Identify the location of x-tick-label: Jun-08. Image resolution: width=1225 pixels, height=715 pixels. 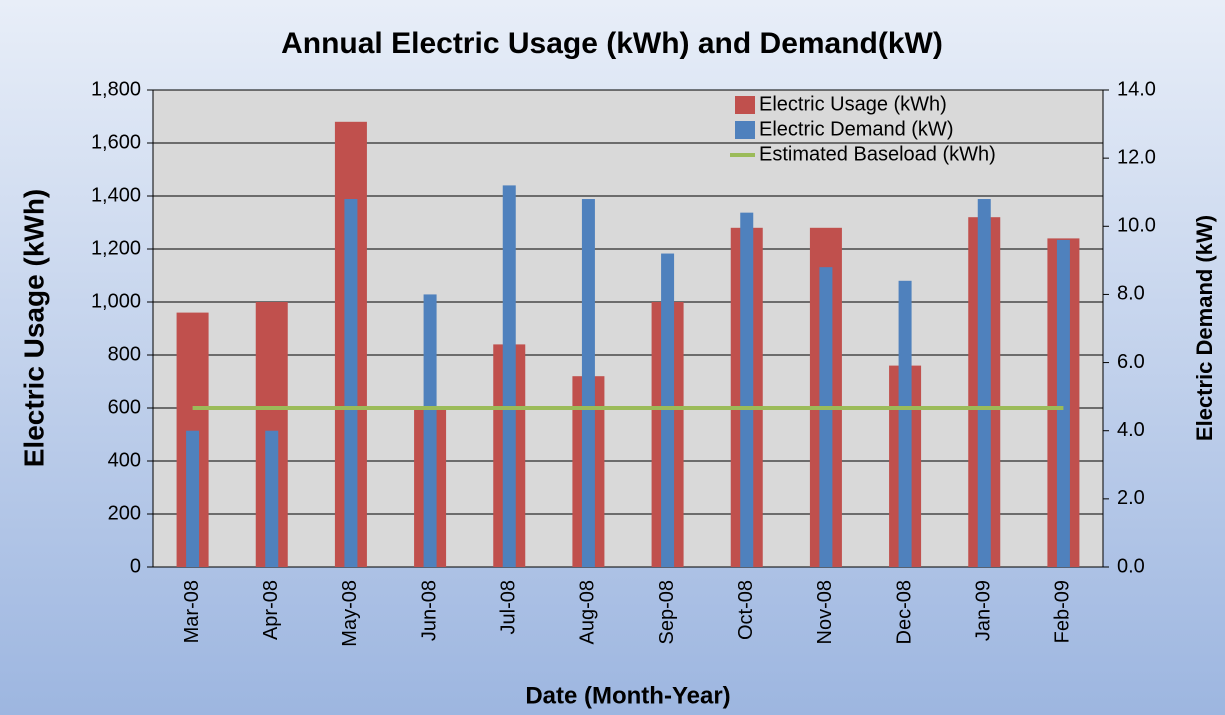
(429, 610).